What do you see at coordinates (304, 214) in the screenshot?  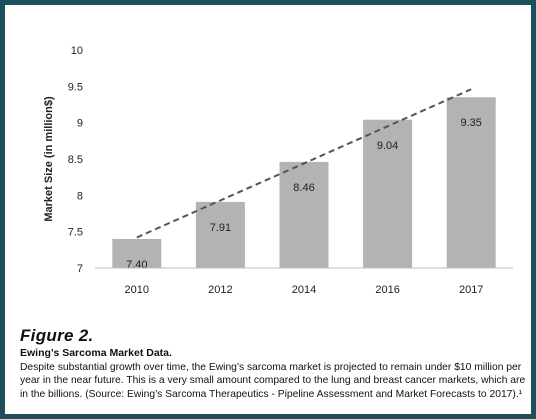 I see `bar-2014` at bounding box center [304, 214].